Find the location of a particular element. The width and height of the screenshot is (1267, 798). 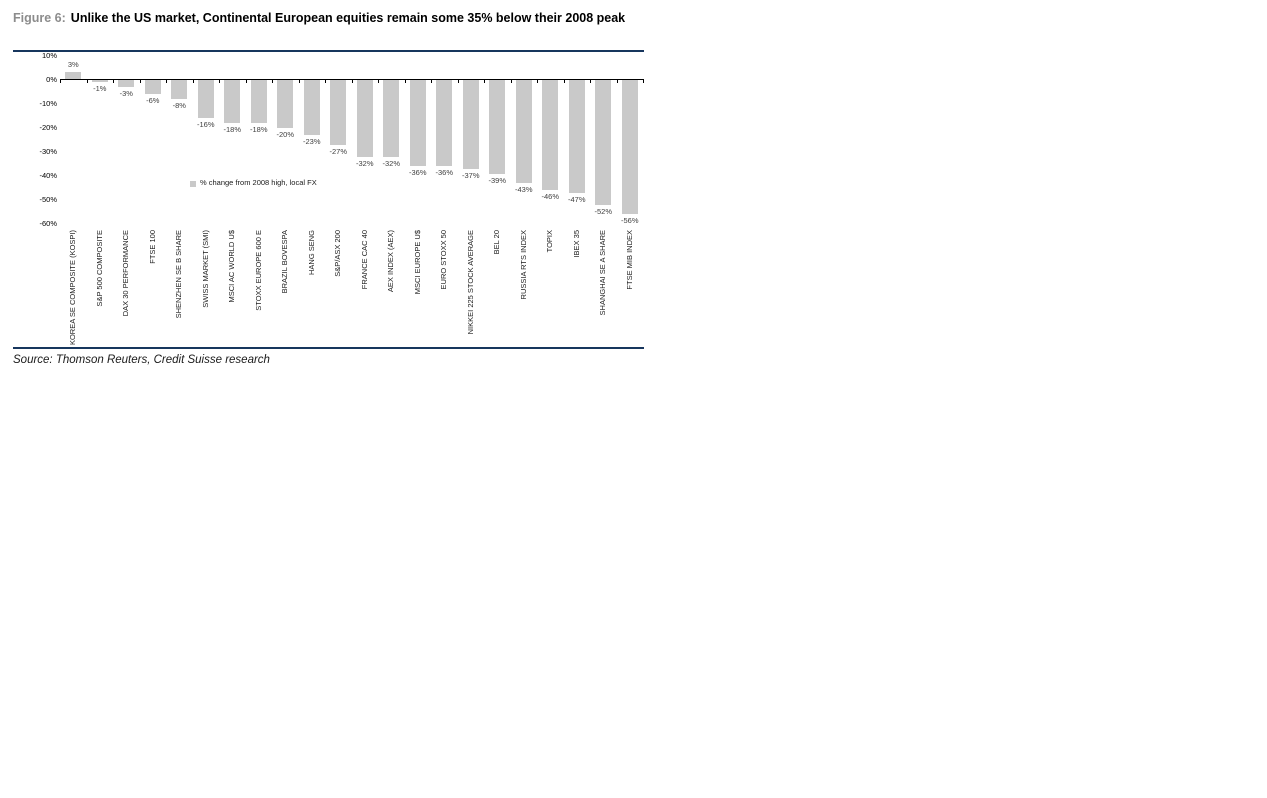

x-category-label: BRAZIL BOVESPA is located at coordinates (285, 288).